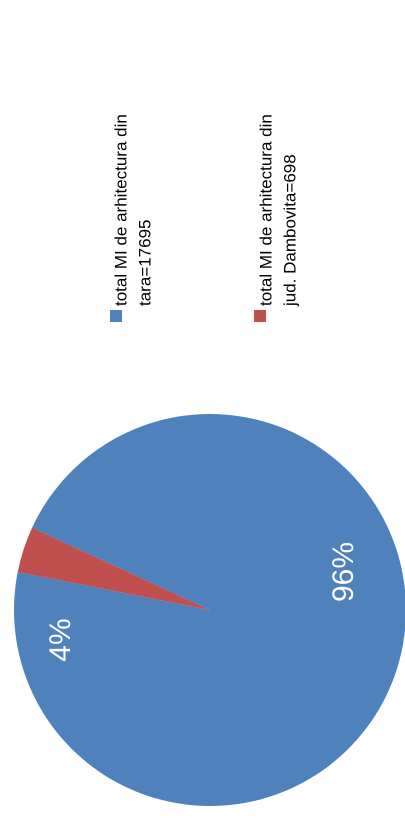  I want to click on data-label-dambovita: 4%, so click(60, 639).